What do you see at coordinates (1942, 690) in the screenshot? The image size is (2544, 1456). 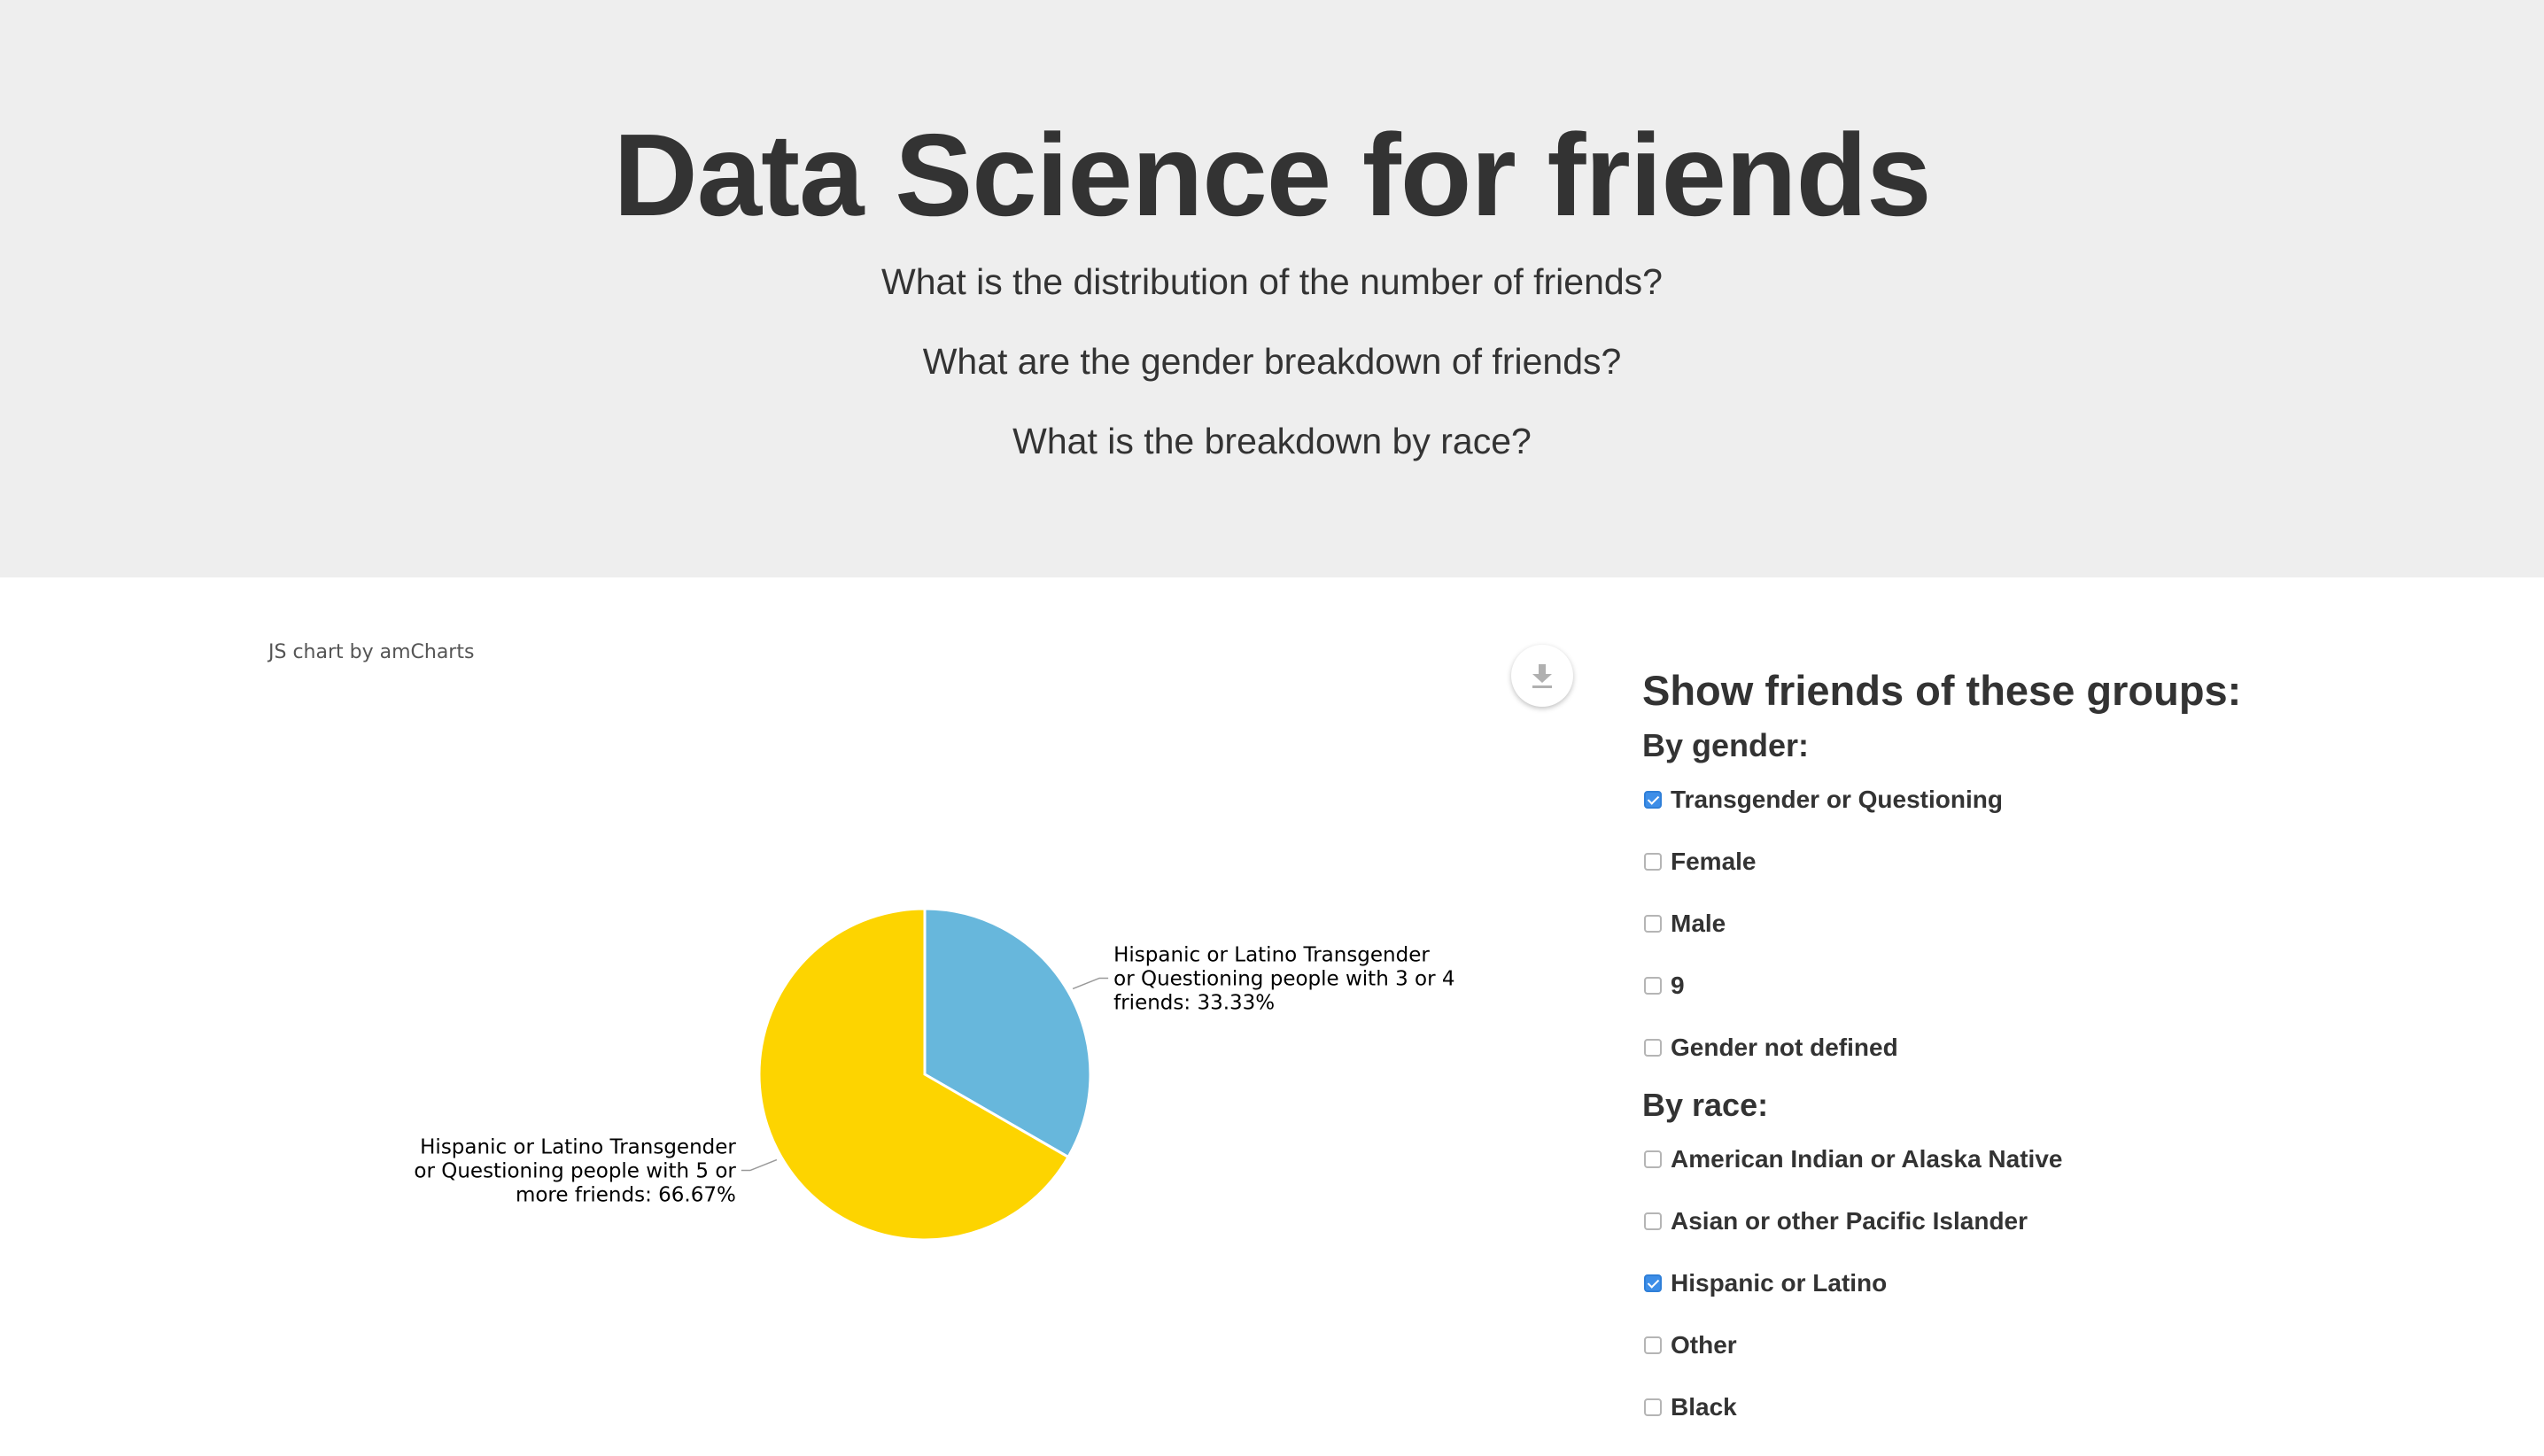 I see `filter-heading: Show friends of these groups:` at bounding box center [1942, 690].